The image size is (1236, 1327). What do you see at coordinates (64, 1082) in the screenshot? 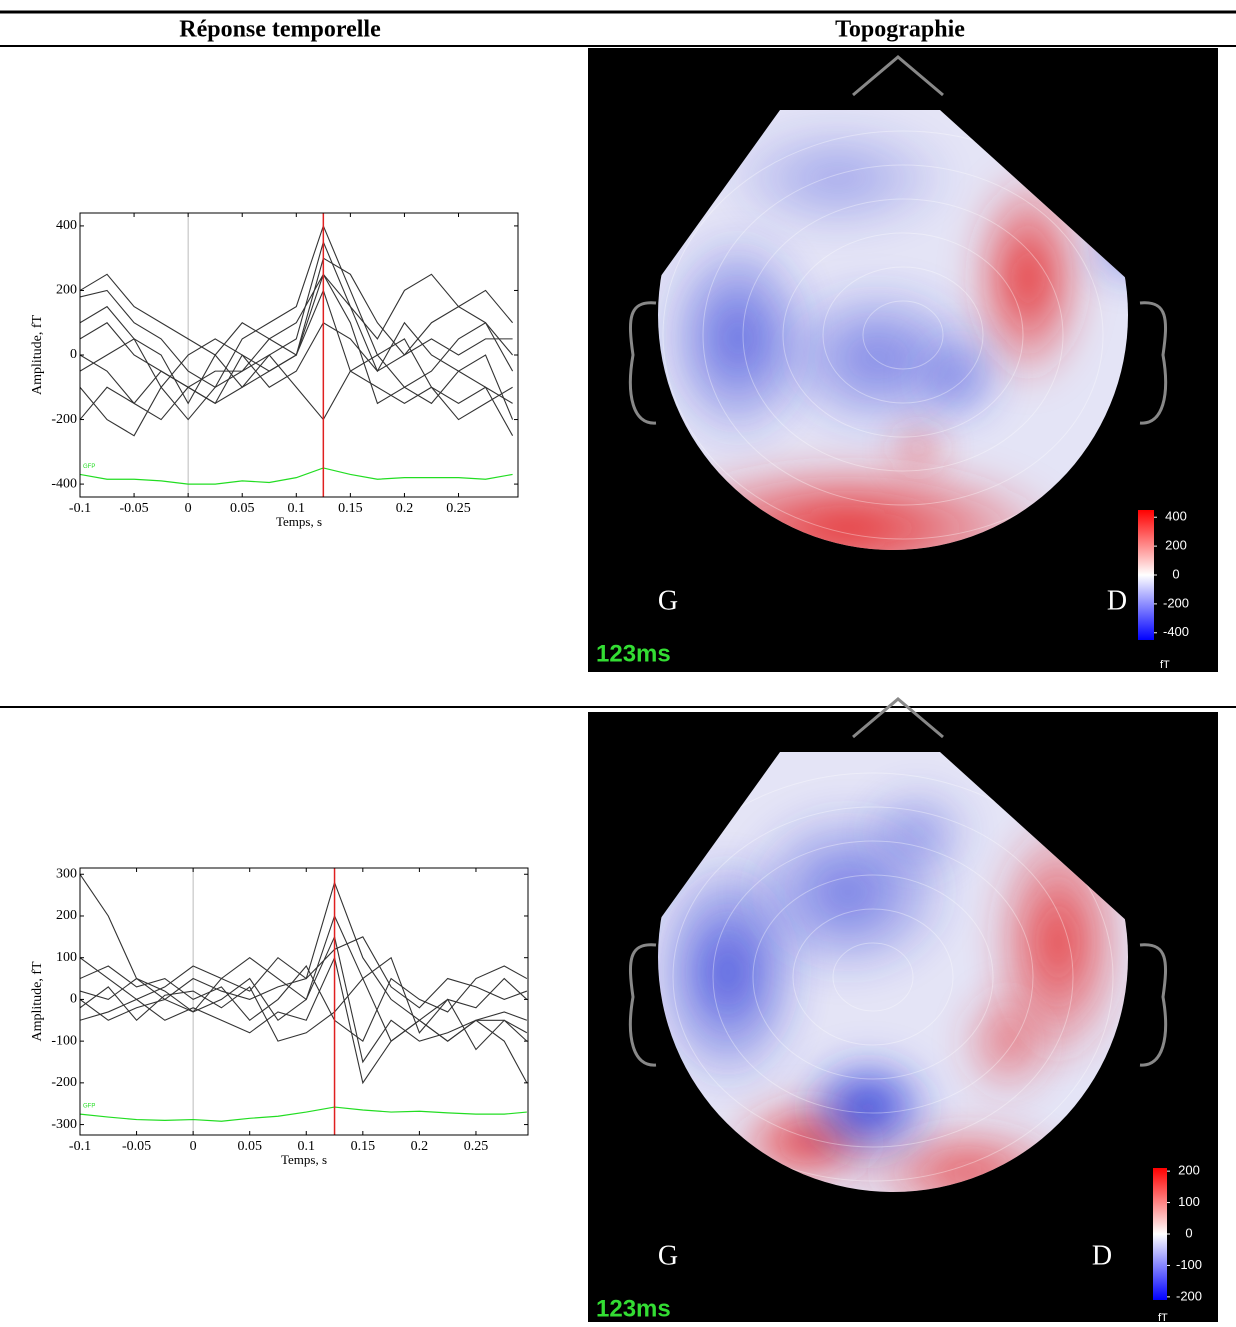
I see `y-tick-label: -200` at bounding box center [64, 1082].